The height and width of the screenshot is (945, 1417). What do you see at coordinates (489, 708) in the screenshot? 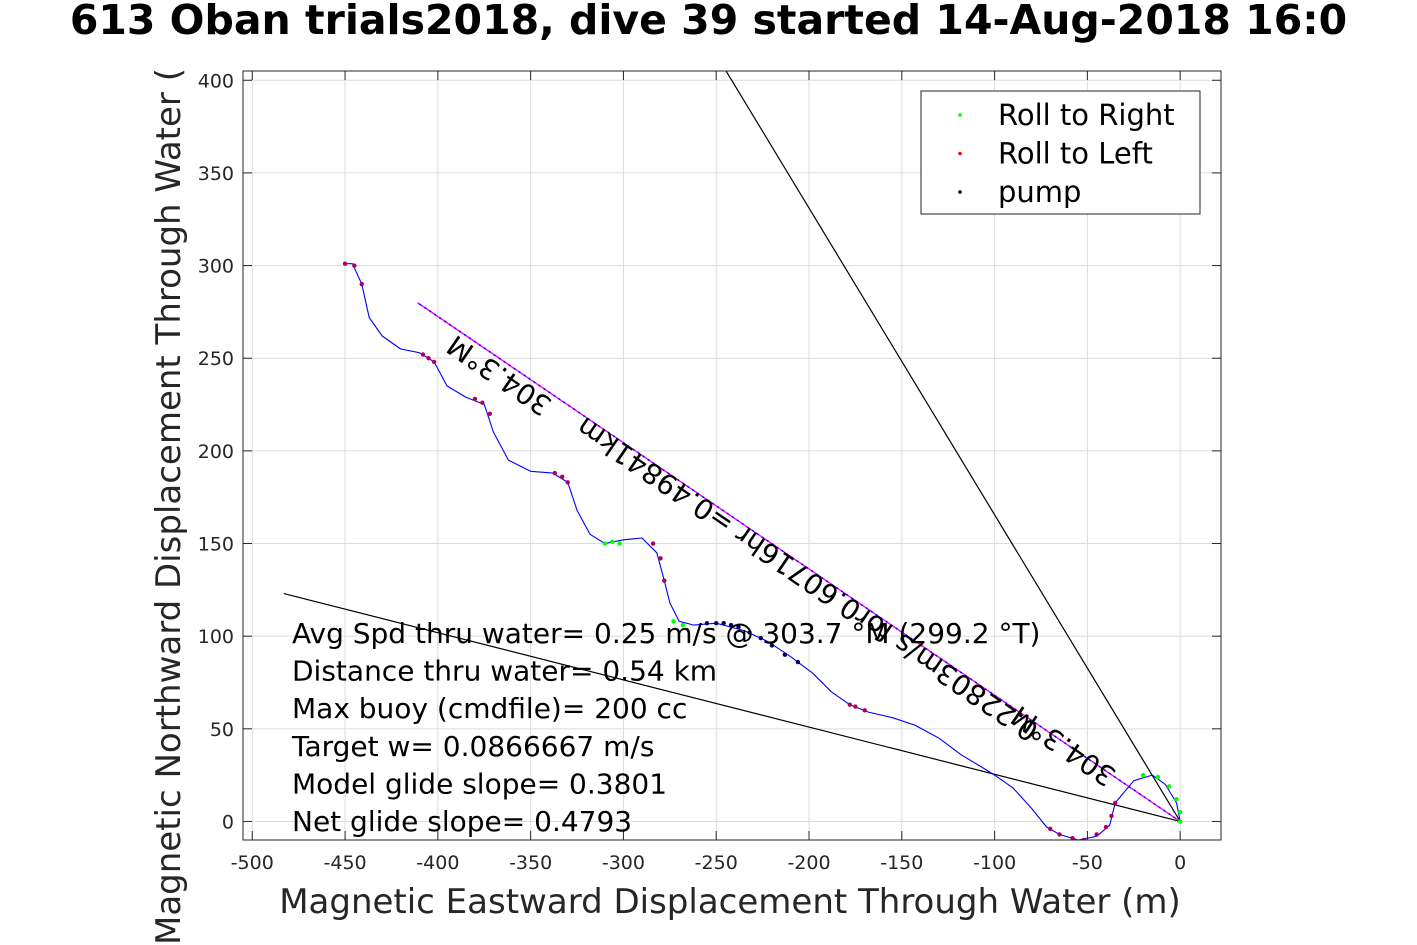
I see `stats-line: Max buoy (cmdfile)= 200 cc` at bounding box center [489, 708].